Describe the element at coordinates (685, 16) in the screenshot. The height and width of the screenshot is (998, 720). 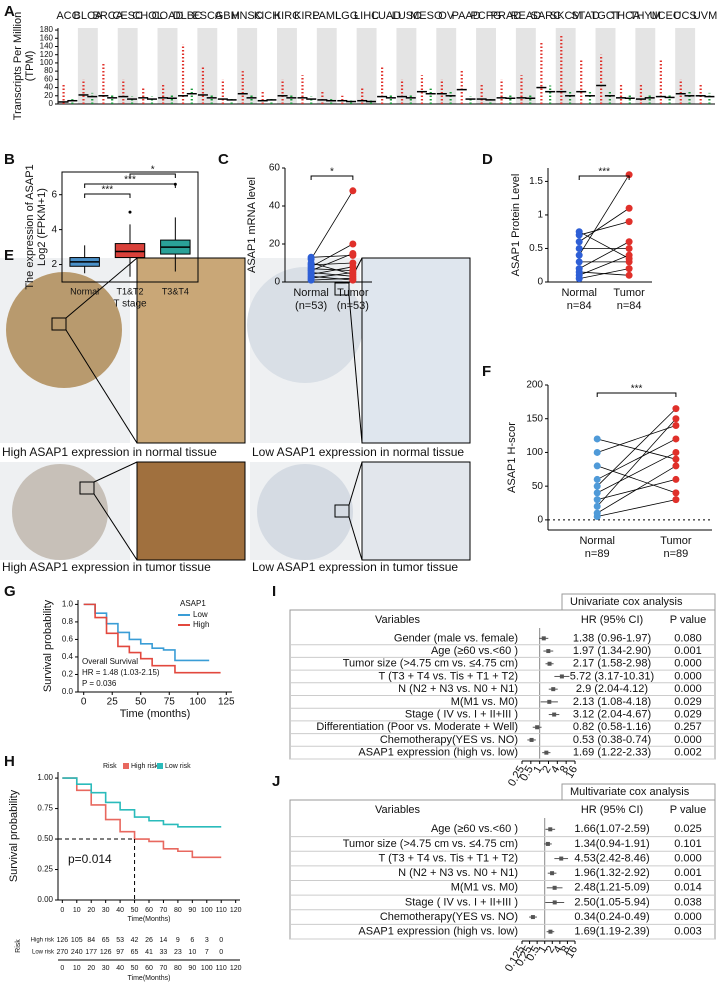
I see `category-label: UCS` at that location.